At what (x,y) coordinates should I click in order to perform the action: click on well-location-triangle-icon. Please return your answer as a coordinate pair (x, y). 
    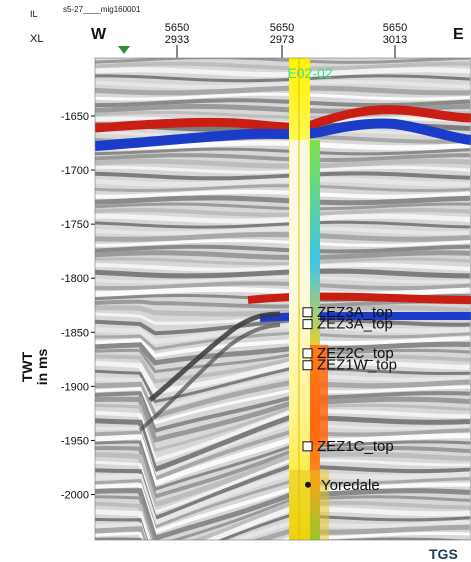
    Looking at the image, I should click on (124, 50).